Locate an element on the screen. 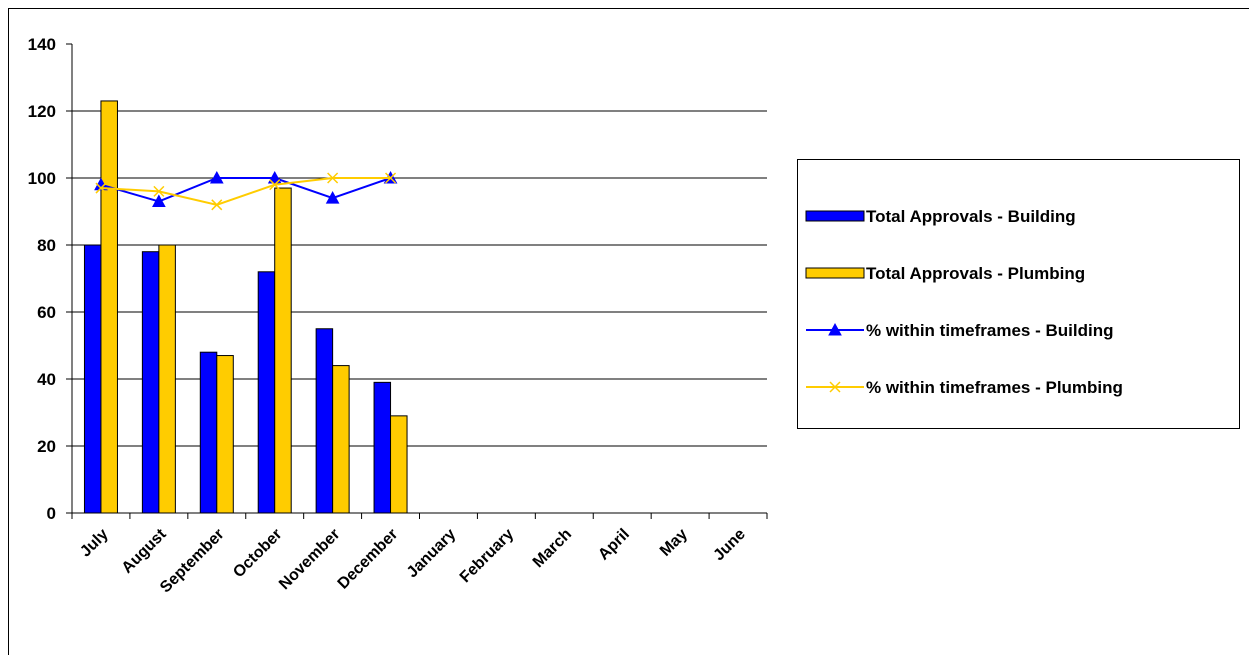 The width and height of the screenshot is (1249, 660). y-tick-label: 140 is located at coordinates (42, 44).